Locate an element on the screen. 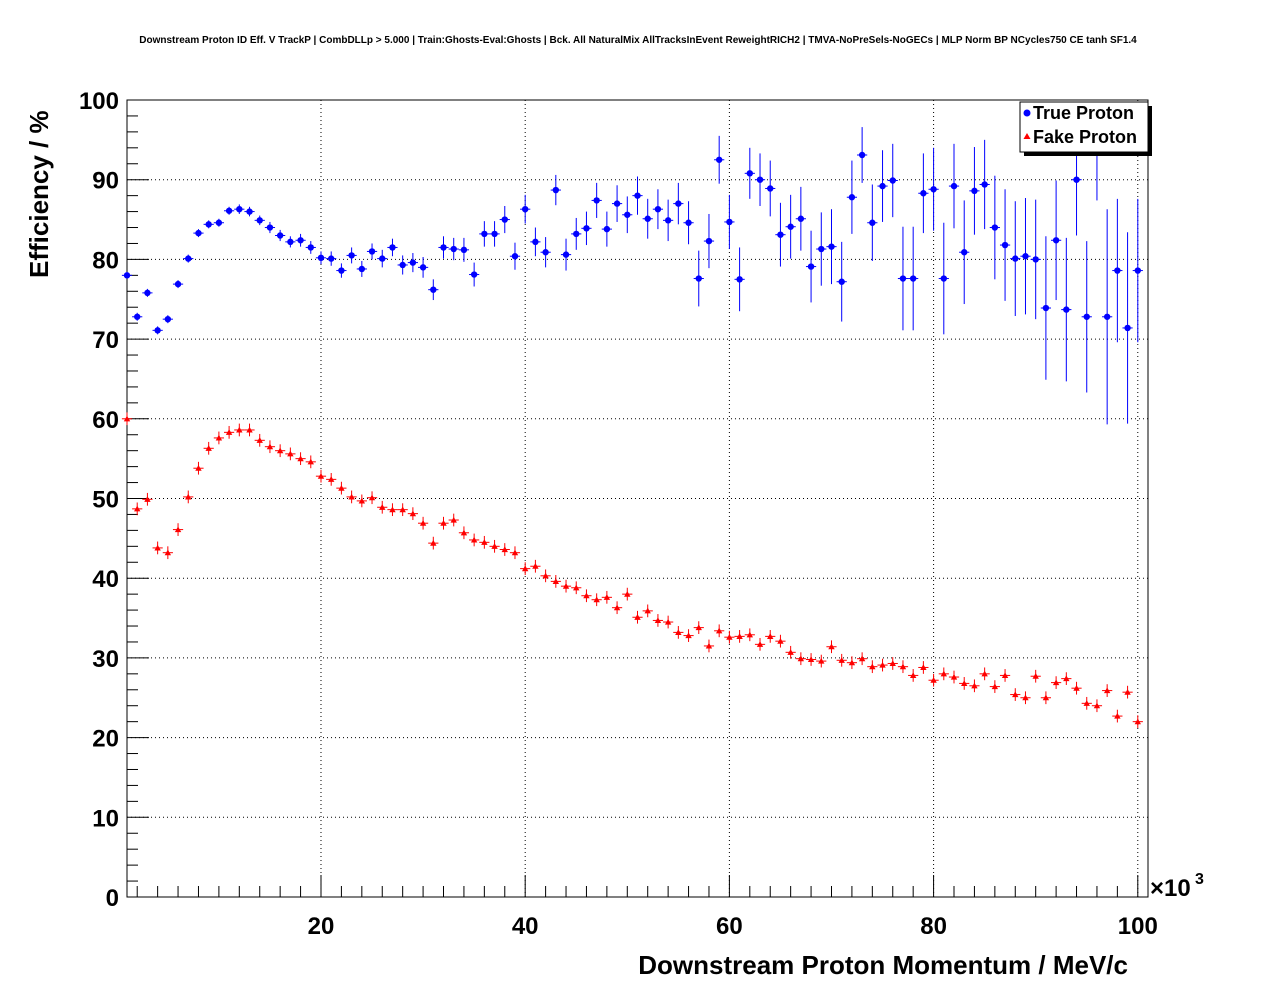  legend-box is located at coordinates (1084, 127).